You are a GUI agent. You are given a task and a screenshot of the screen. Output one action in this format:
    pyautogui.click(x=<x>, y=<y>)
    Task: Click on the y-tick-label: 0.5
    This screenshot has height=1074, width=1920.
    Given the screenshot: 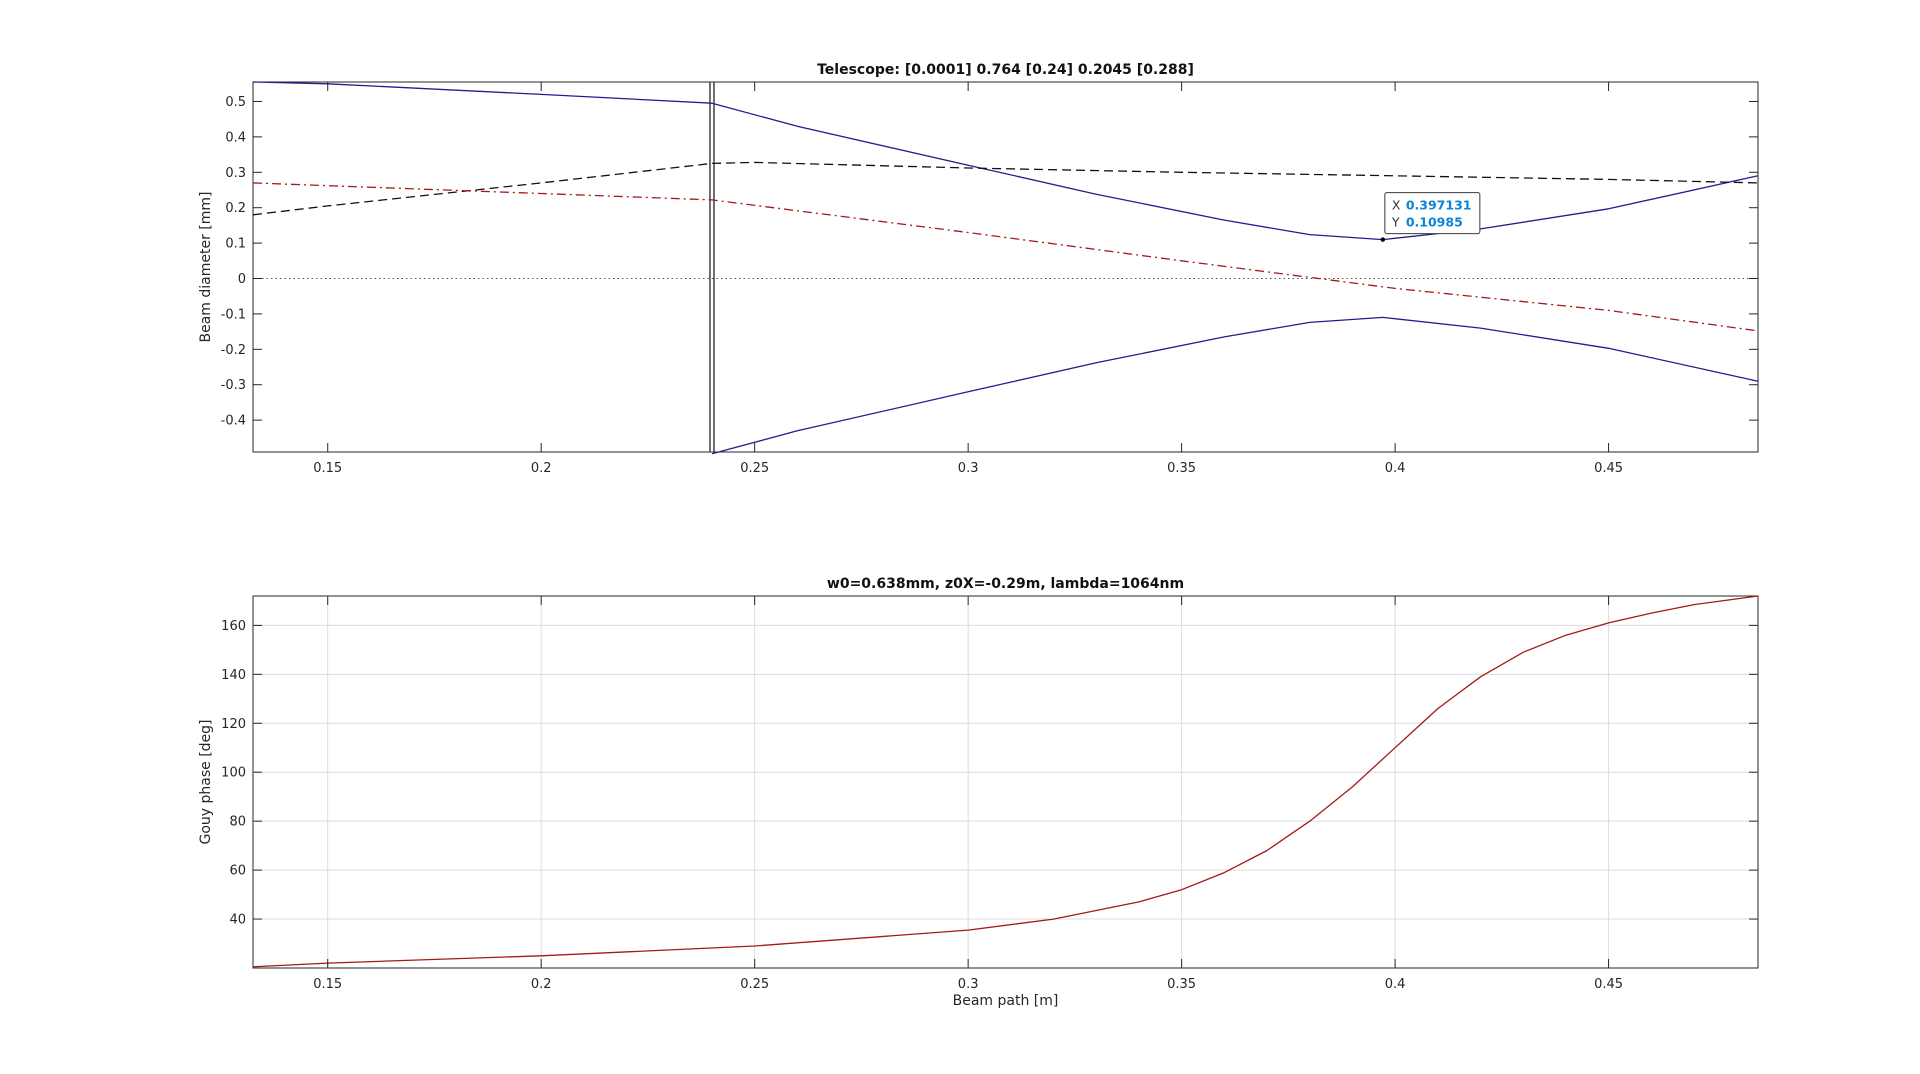 What is the action you would take?
    pyautogui.click(x=235, y=102)
    